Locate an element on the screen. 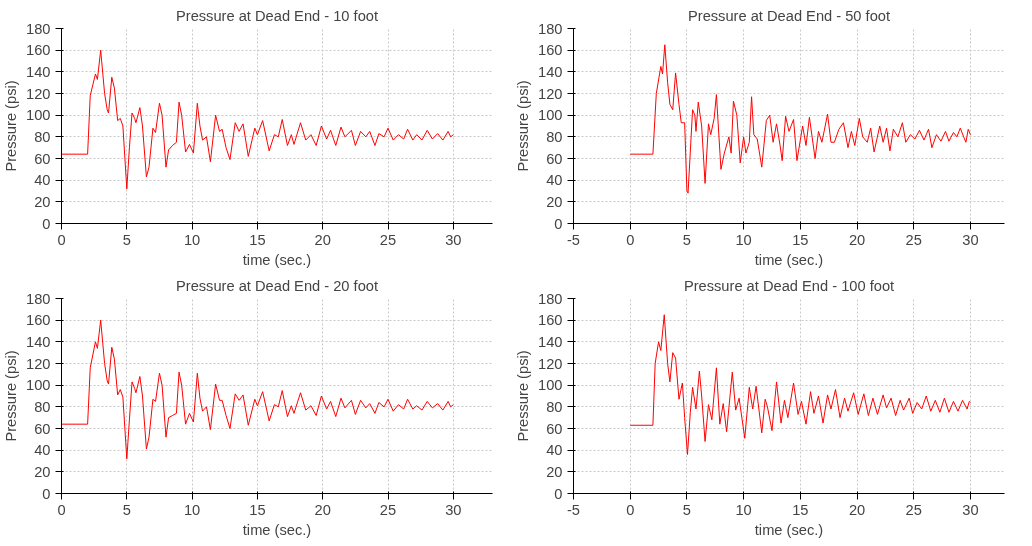 This screenshot has width=1032, height=546. chart-title: Pressure at Dead End - 10 foot is located at coordinates (277, 15).